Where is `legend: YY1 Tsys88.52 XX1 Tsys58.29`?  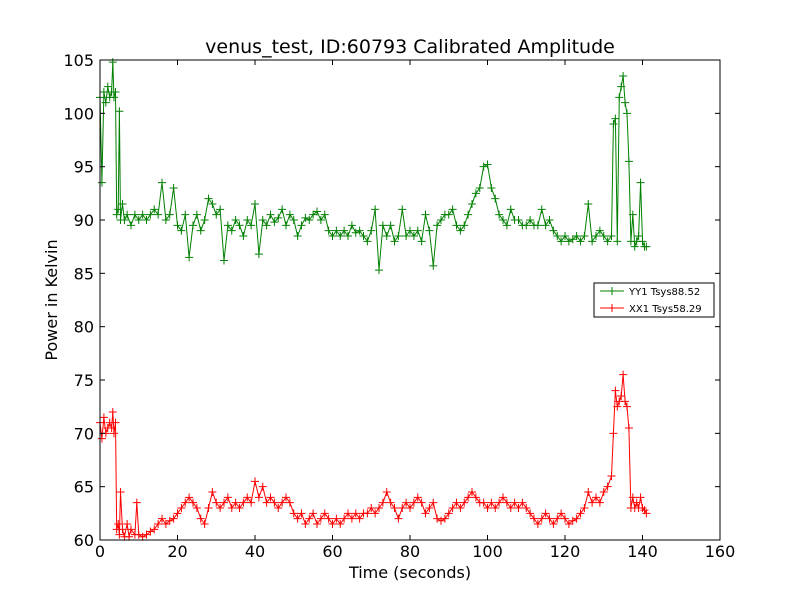
legend: YY1 Tsys88.52 XX1 Tsys58.29 is located at coordinates (654, 300).